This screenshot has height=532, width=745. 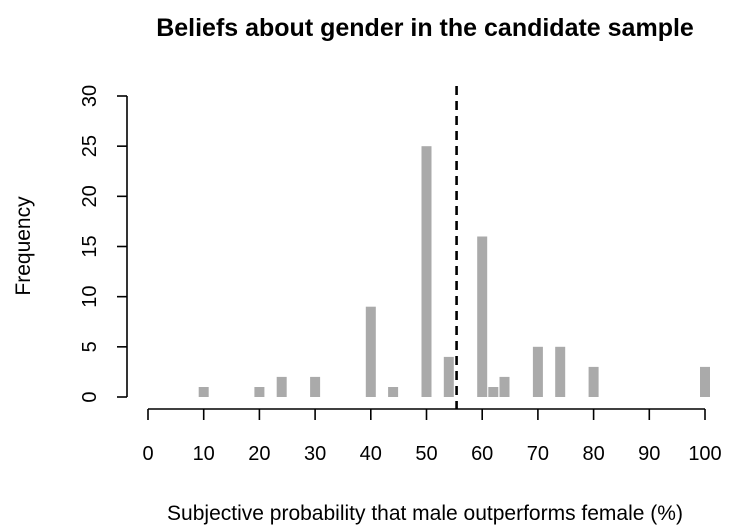 I want to click on y-tick-label: 5, so click(x=90, y=346).